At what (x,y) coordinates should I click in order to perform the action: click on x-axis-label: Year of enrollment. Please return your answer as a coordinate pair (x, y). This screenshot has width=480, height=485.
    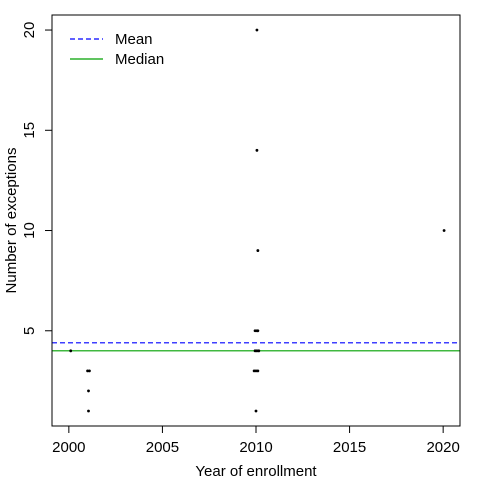
    Looking at the image, I should click on (256, 471).